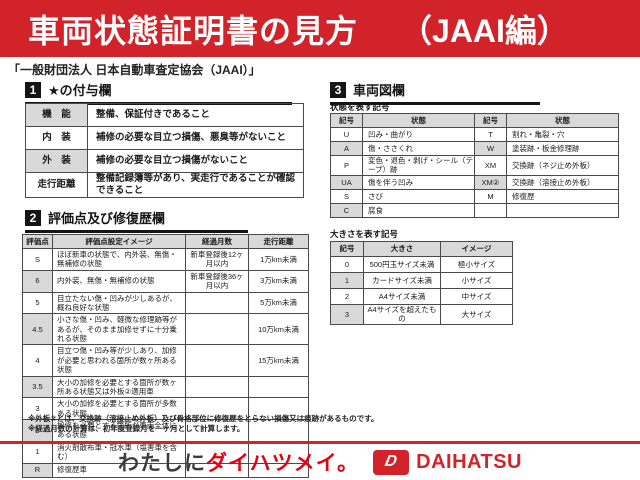 This screenshot has height=480, width=640. Describe the element at coordinates (418, 148) in the screenshot. I see `cell: 傷・ささくれ` at that location.